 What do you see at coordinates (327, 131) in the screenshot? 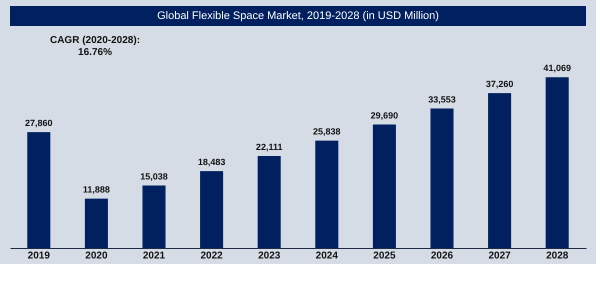
I see `data-label: 25,838` at bounding box center [327, 131].